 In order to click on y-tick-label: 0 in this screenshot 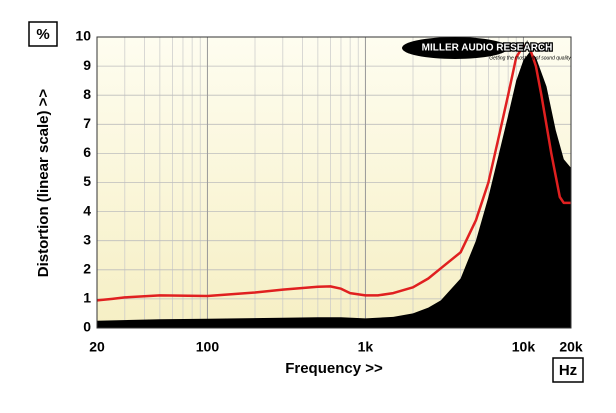, I will do `click(87, 327)`.